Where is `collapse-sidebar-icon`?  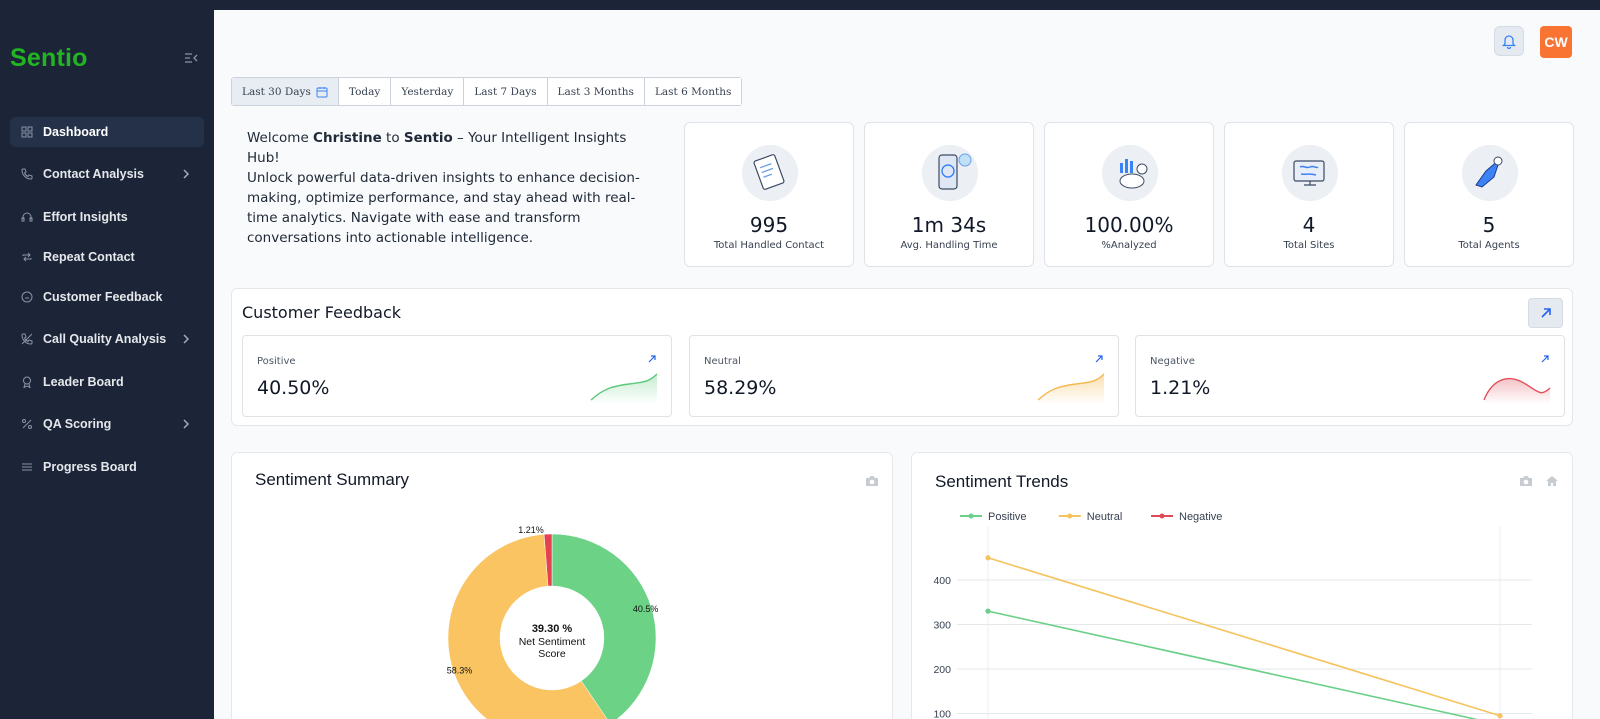
collapse-sidebar-icon is located at coordinates (191, 58).